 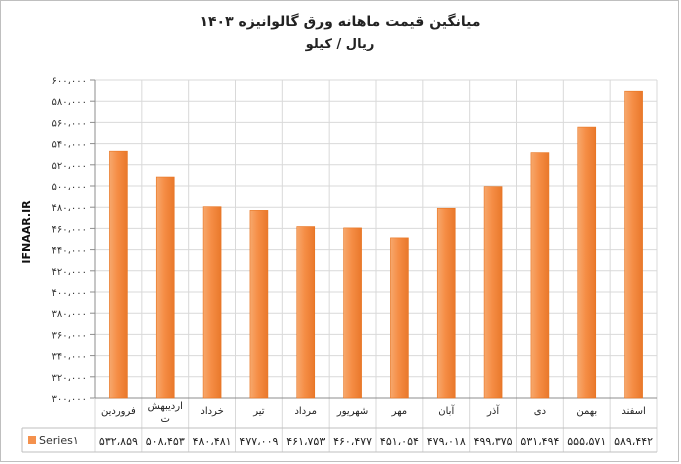 I want to click on value-label: ۵۳۱،۴۹۴, so click(x=539, y=441).